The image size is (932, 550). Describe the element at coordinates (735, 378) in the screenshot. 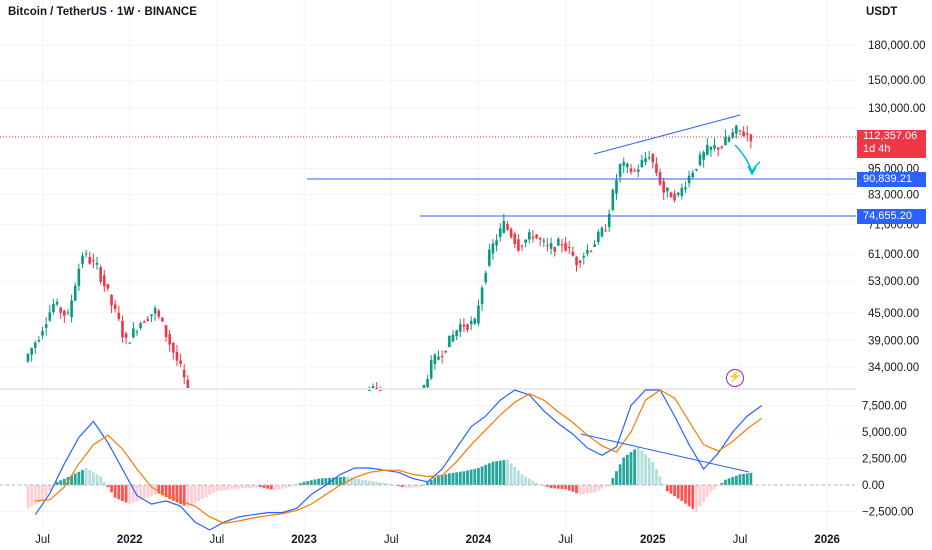

I see `flash-icon: ⚡` at that location.